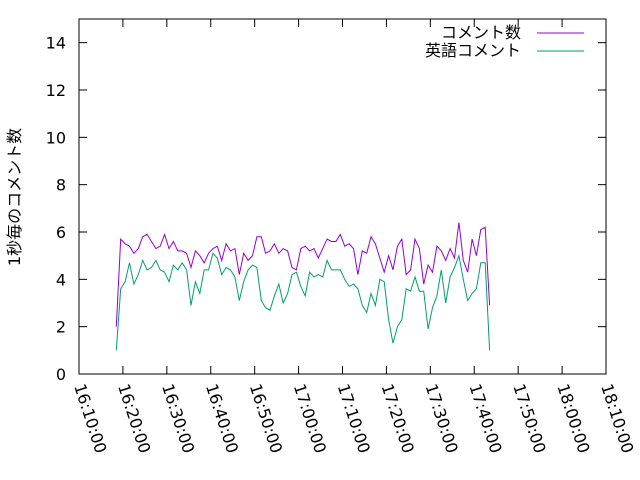 The image size is (640, 480). I want to click on x-tick-label: 16:50:00, so click(266, 418).